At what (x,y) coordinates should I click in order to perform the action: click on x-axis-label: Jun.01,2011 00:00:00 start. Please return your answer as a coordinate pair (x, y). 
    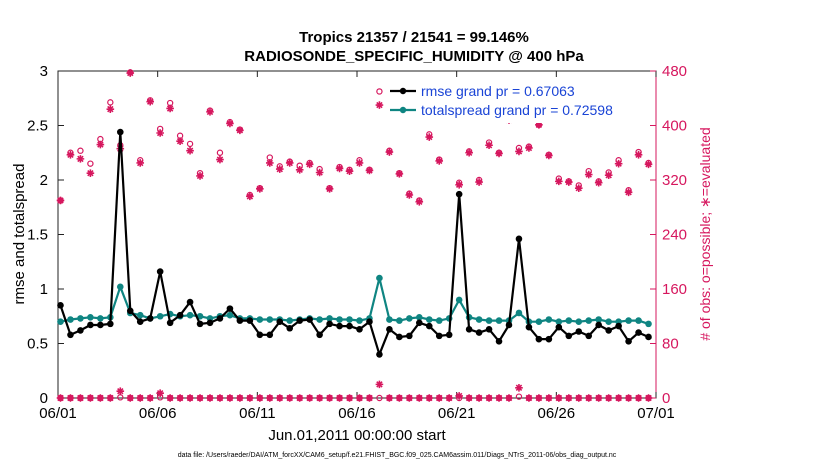
    Looking at the image, I should click on (357, 435).